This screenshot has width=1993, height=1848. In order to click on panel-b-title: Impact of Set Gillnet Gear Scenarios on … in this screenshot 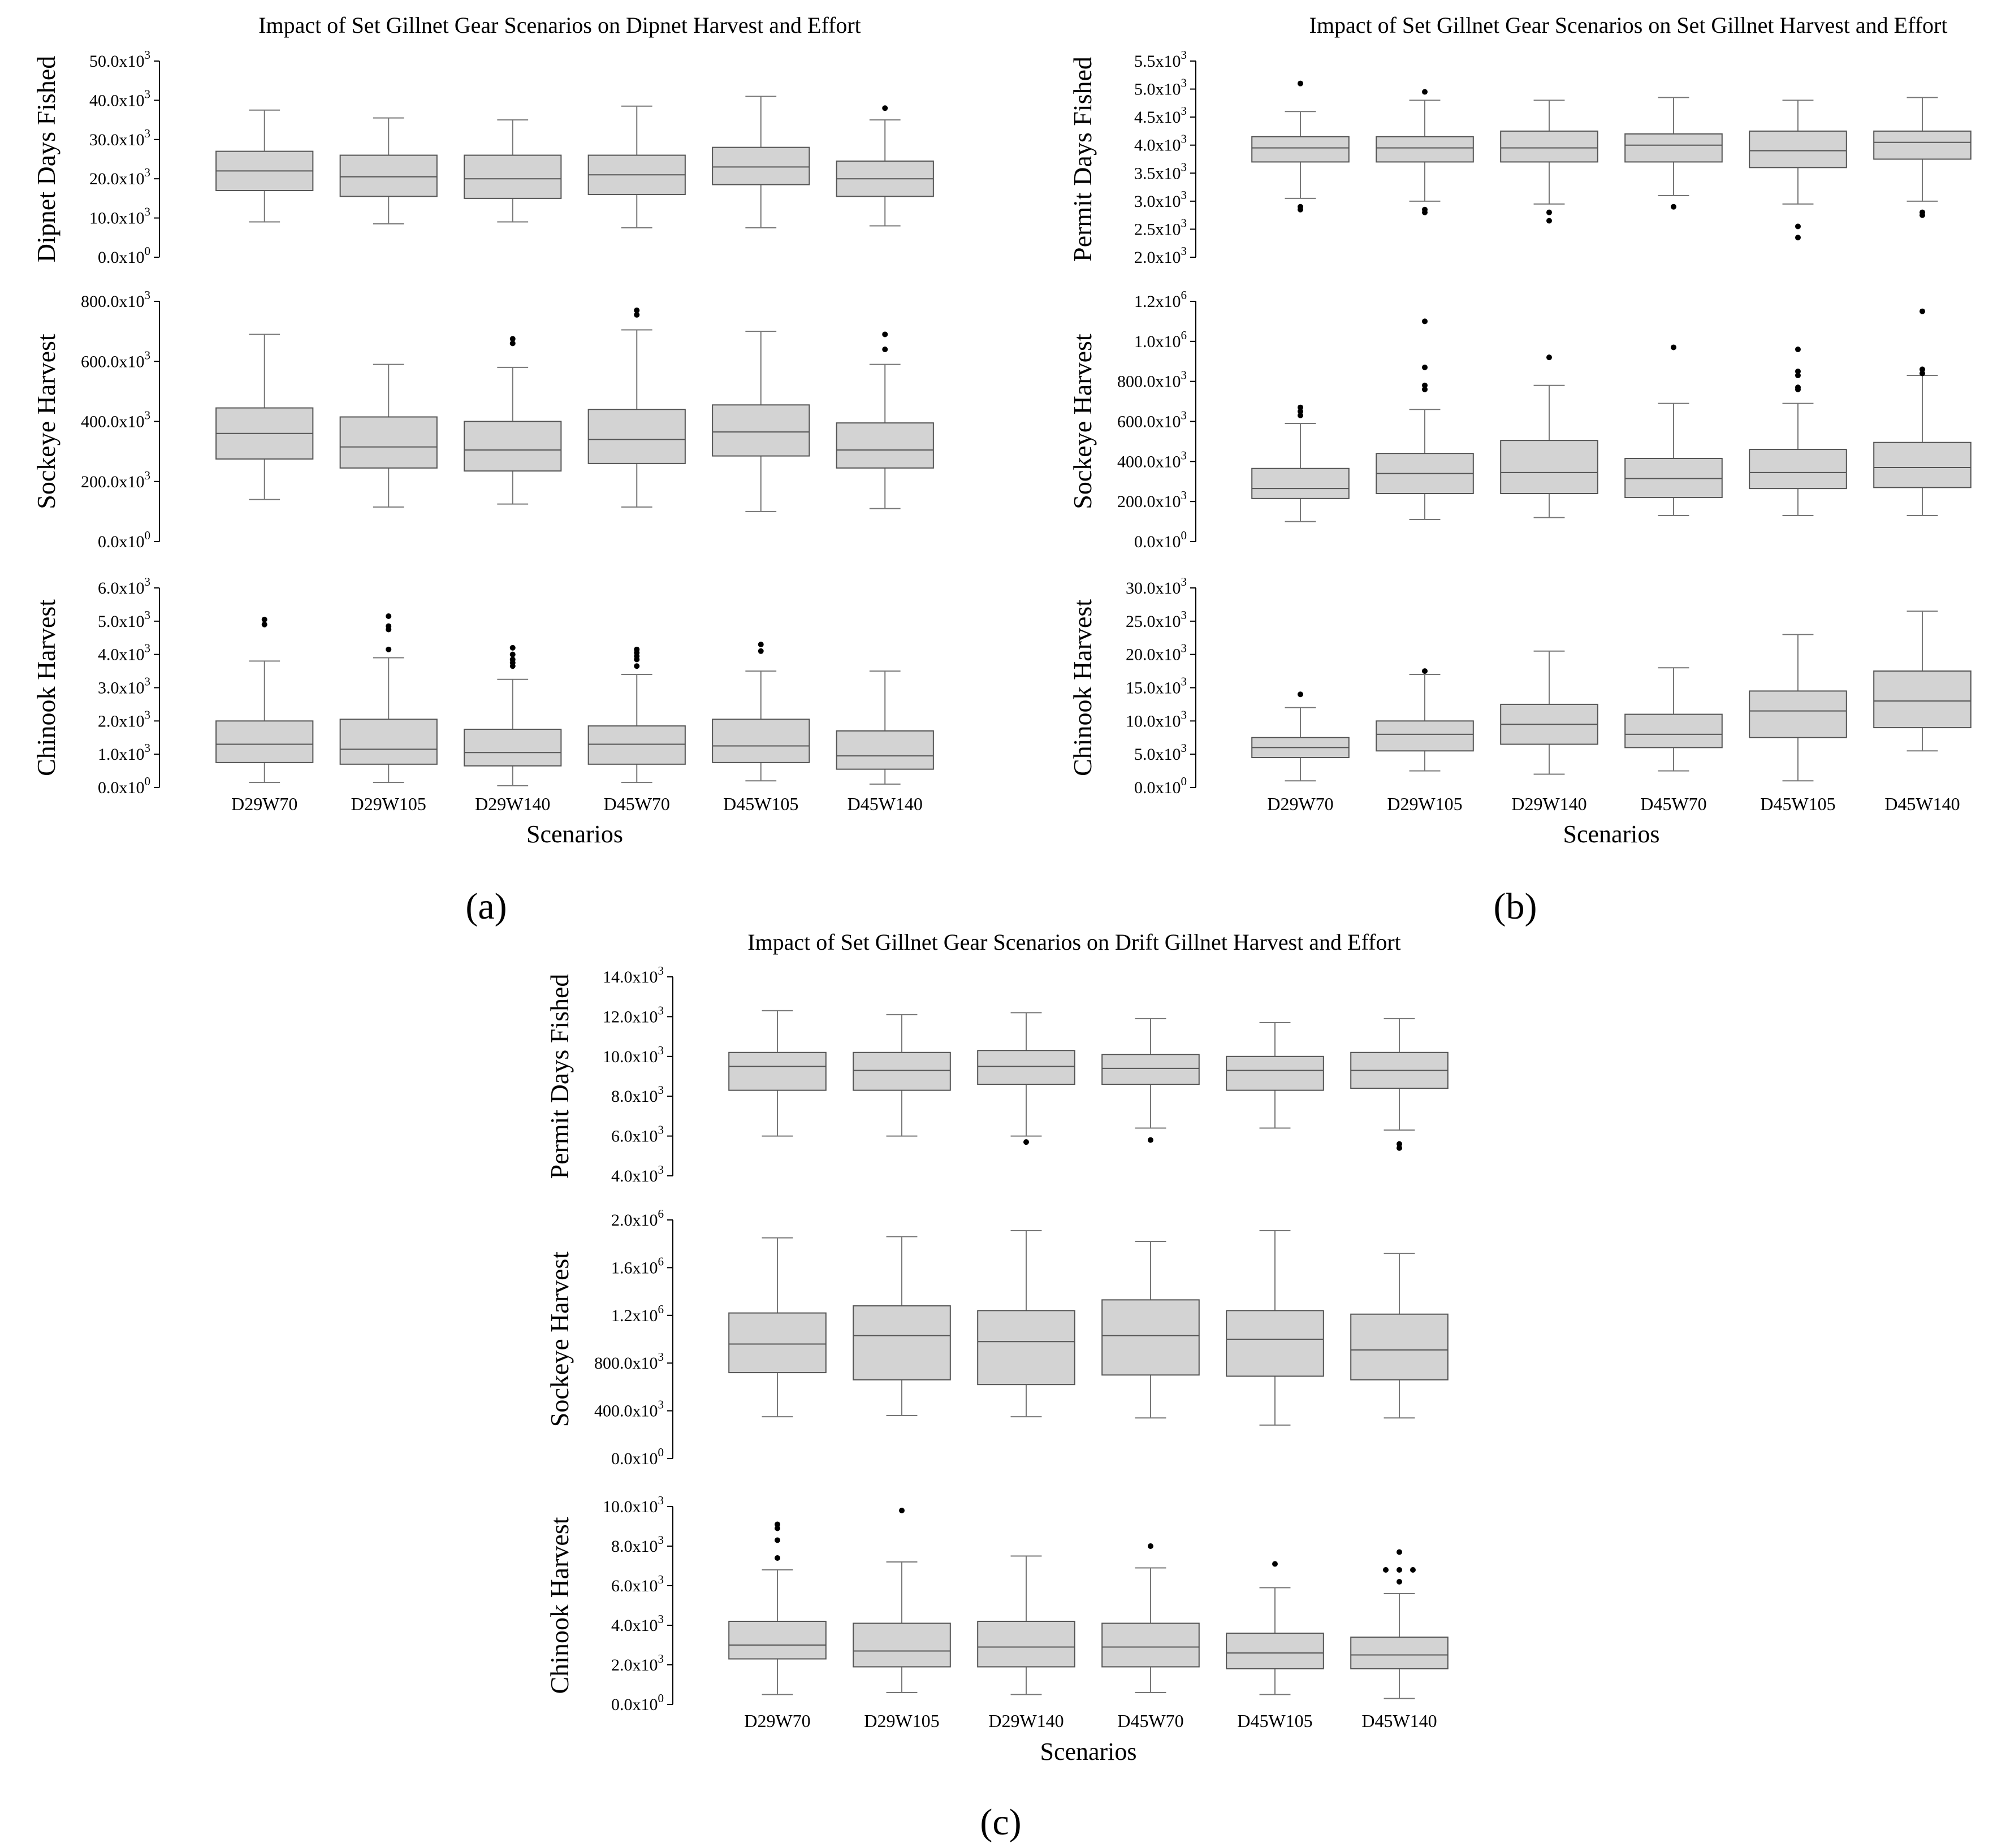, I will do `click(1628, 25)`.